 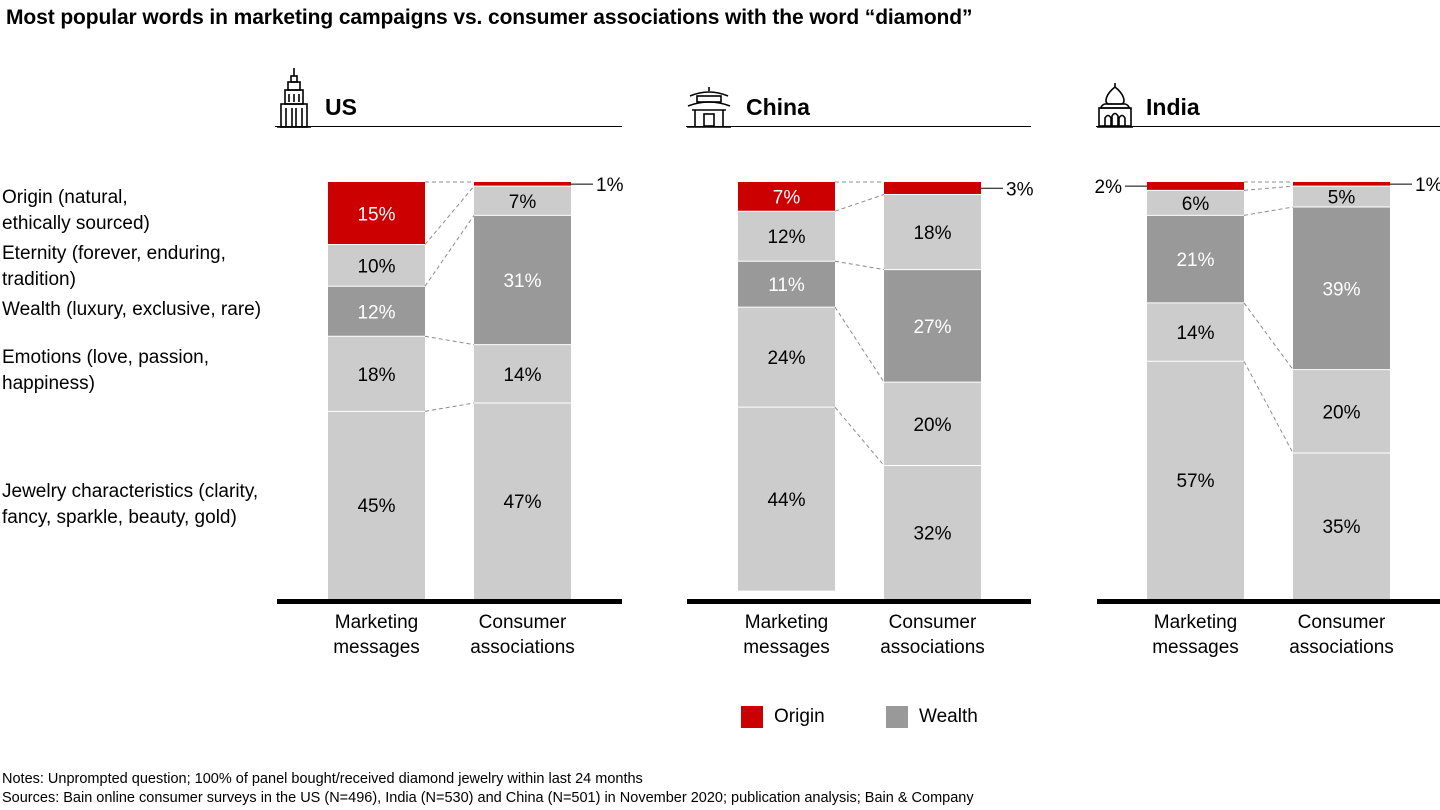 I want to click on category-label-line: Emotions (love, passion,, so click(x=105, y=357).